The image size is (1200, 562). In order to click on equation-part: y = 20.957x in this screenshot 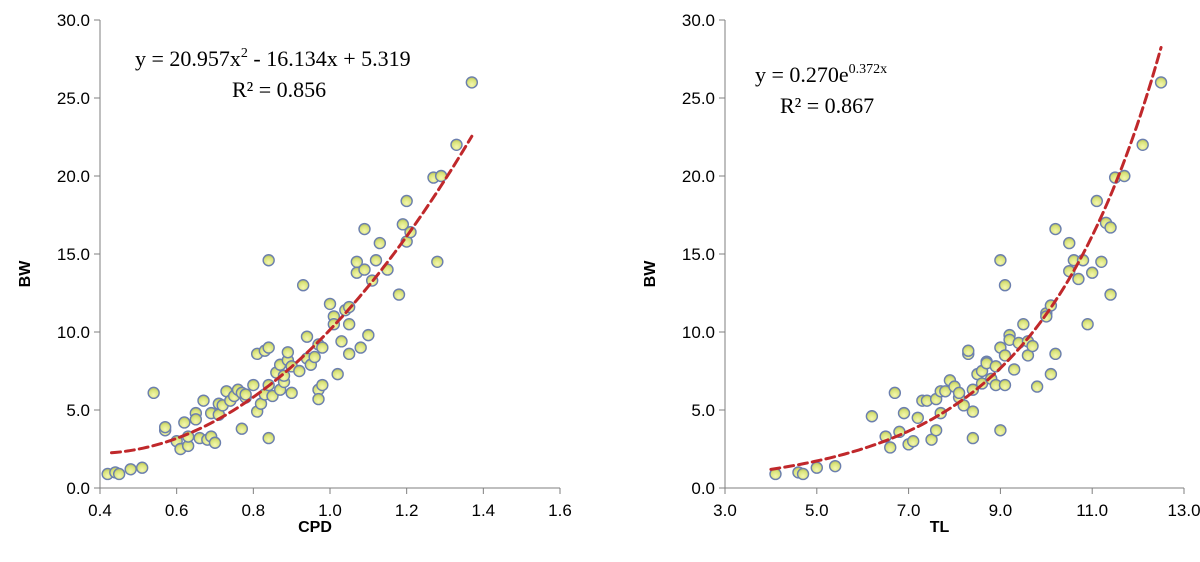, I will do `click(188, 58)`.